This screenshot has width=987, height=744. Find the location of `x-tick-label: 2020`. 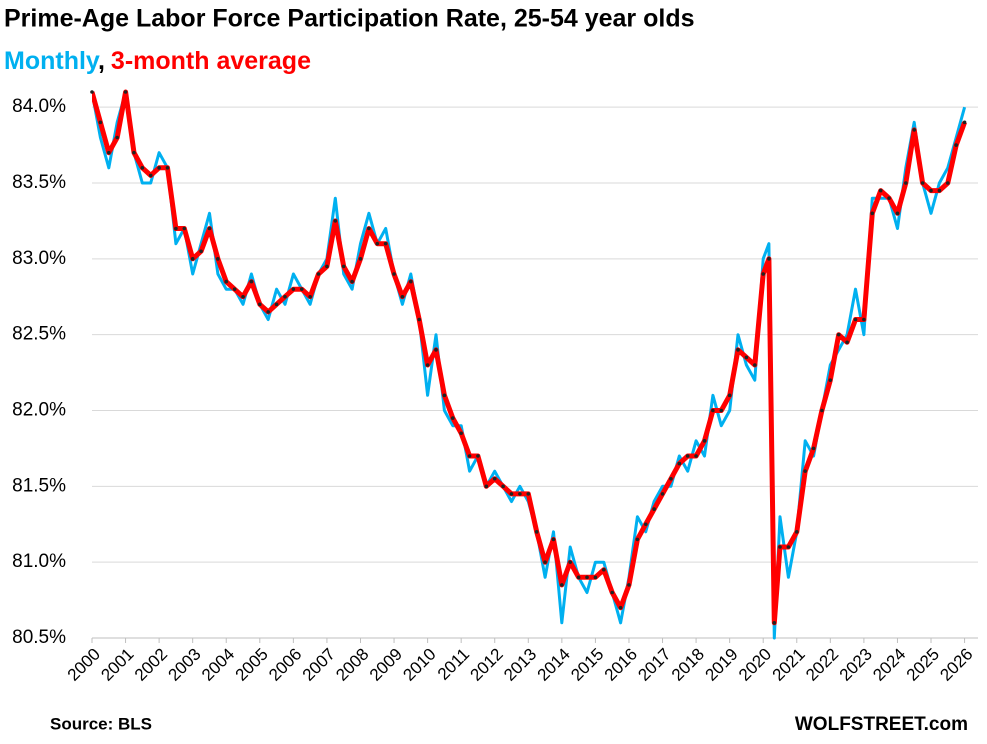

x-tick-label: 2020 is located at coordinates (755, 665).